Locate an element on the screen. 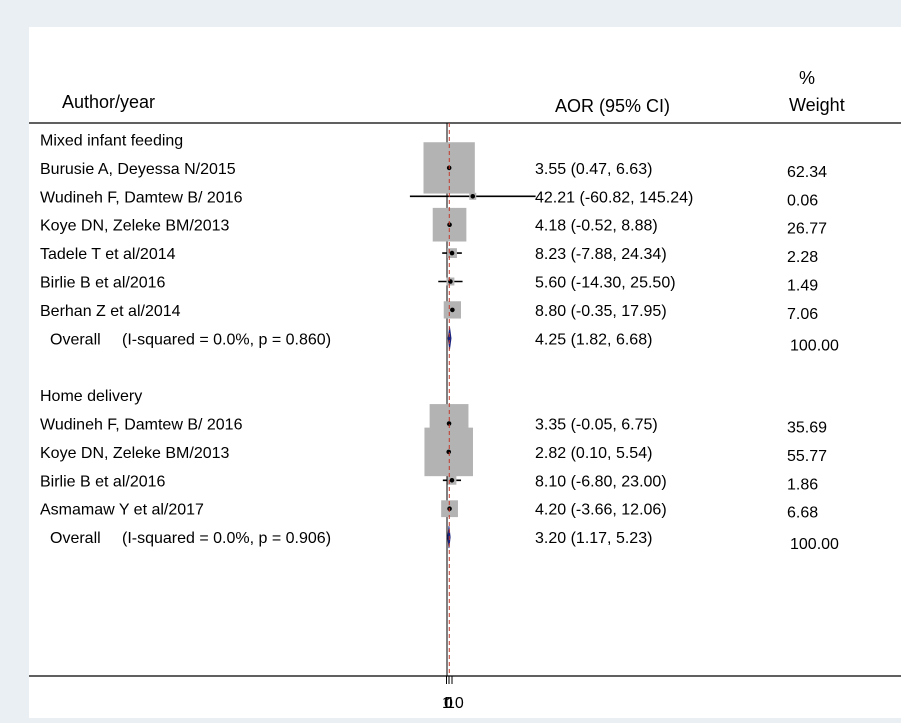 Image resolution: width=901 pixels, height=723 pixels. study-weight: 0.06 is located at coordinates (802, 200).